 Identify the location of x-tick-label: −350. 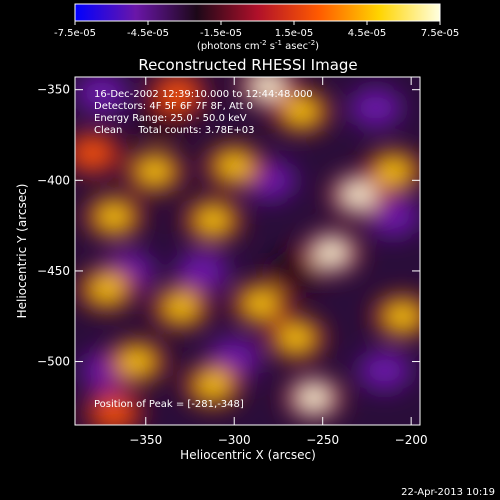
(145, 440).